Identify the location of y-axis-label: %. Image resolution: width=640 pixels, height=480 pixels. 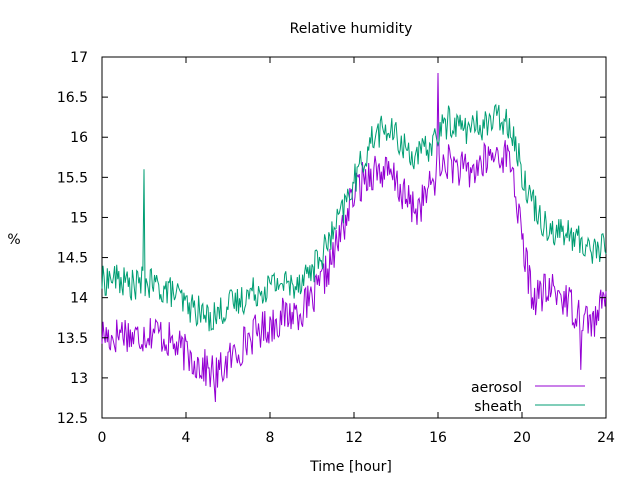
(13, 240).